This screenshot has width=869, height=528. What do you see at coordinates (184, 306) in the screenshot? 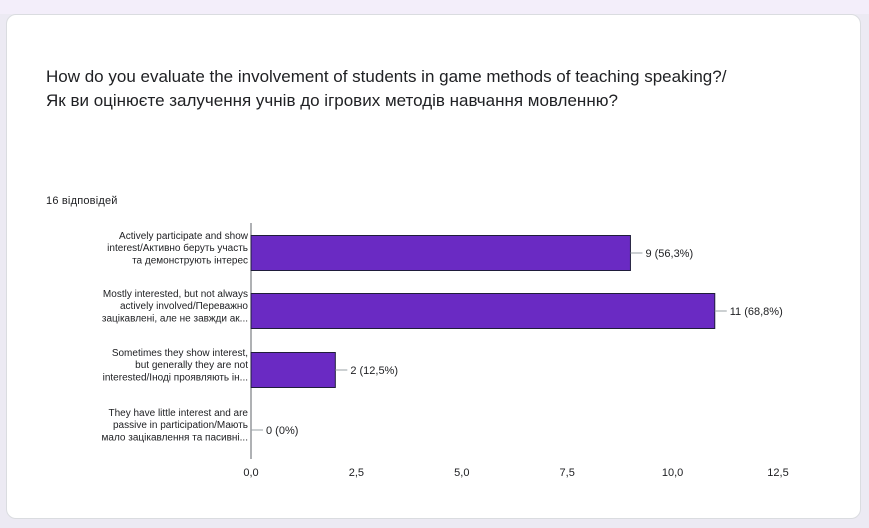
I see `category-label-line: actively involved/Переважно` at bounding box center [184, 306].